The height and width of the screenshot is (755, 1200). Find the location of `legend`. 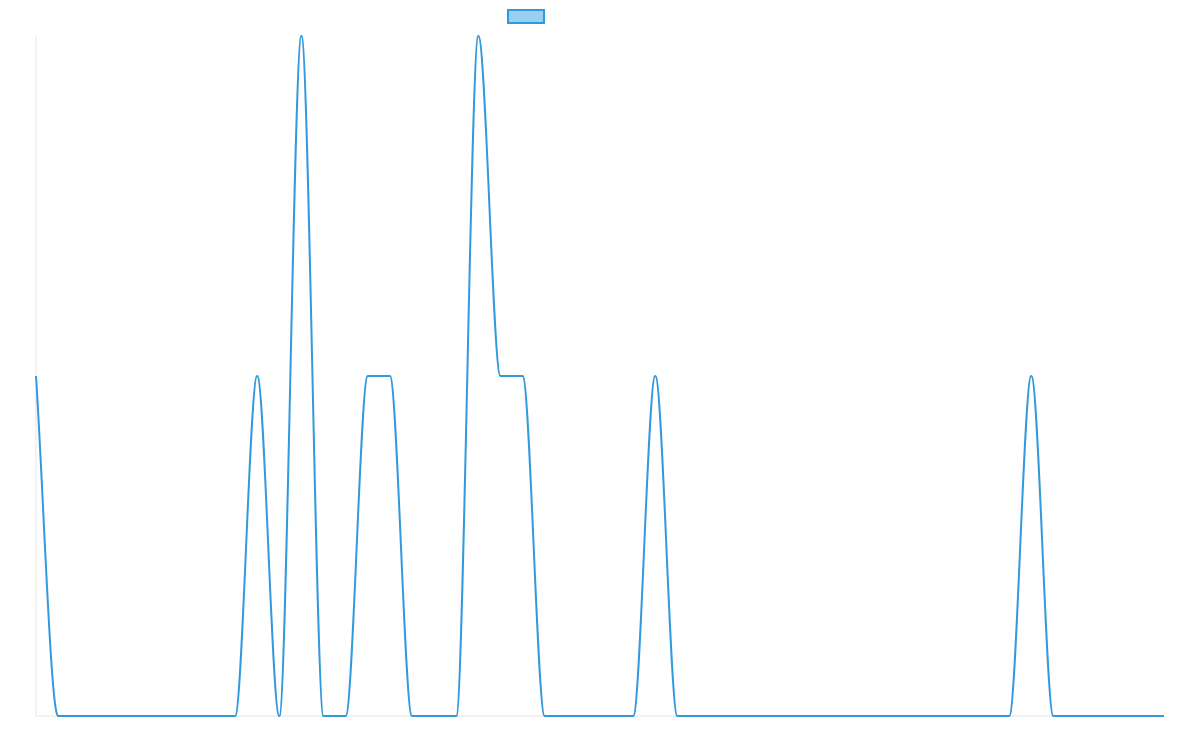

legend is located at coordinates (530, 16).